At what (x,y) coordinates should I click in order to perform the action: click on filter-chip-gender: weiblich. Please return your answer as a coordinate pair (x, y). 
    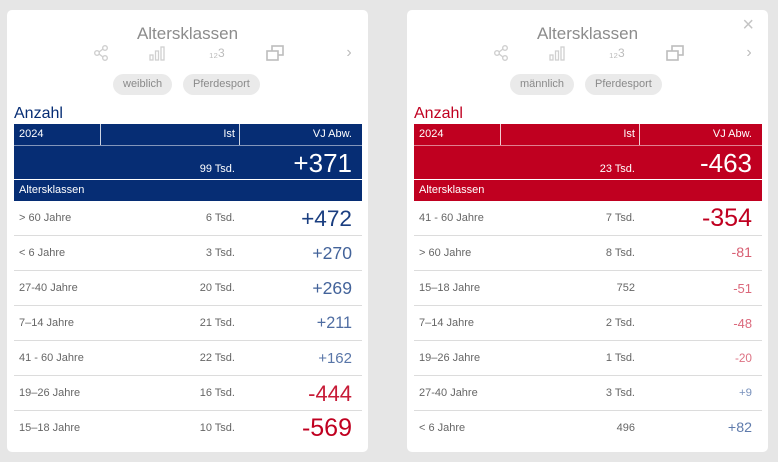
    Looking at the image, I should click on (143, 84).